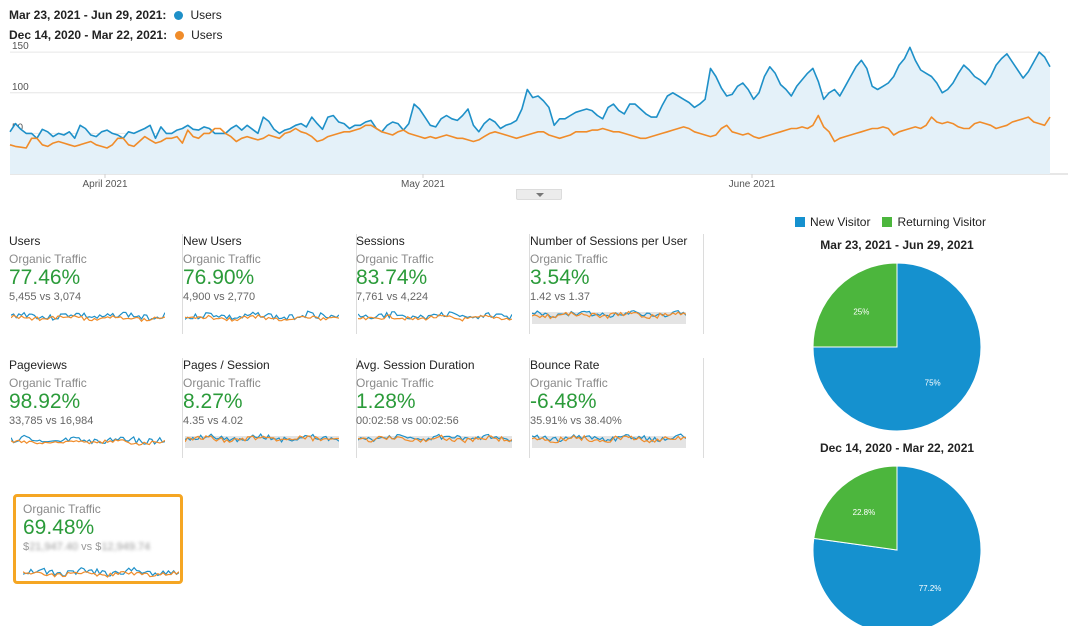 The width and height of the screenshot is (1080, 626). Describe the element at coordinates (206, 15) in the screenshot. I see `legend-current-series: Users` at that location.